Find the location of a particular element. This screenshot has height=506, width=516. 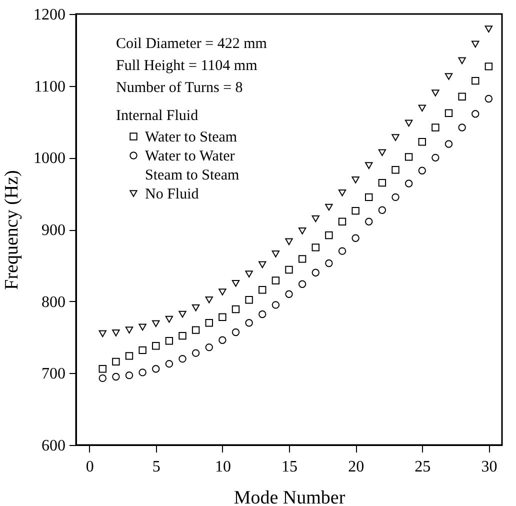

legend-label: Water to Water is located at coordinates (190, 156).